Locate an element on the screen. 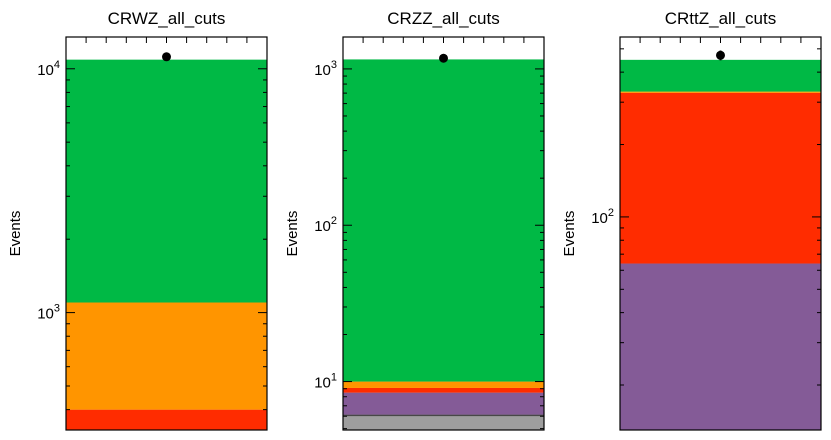 The height and width of the screenshot is (440, 831). y-tick-label: 10⁴ is located at coordinates (48, 69).